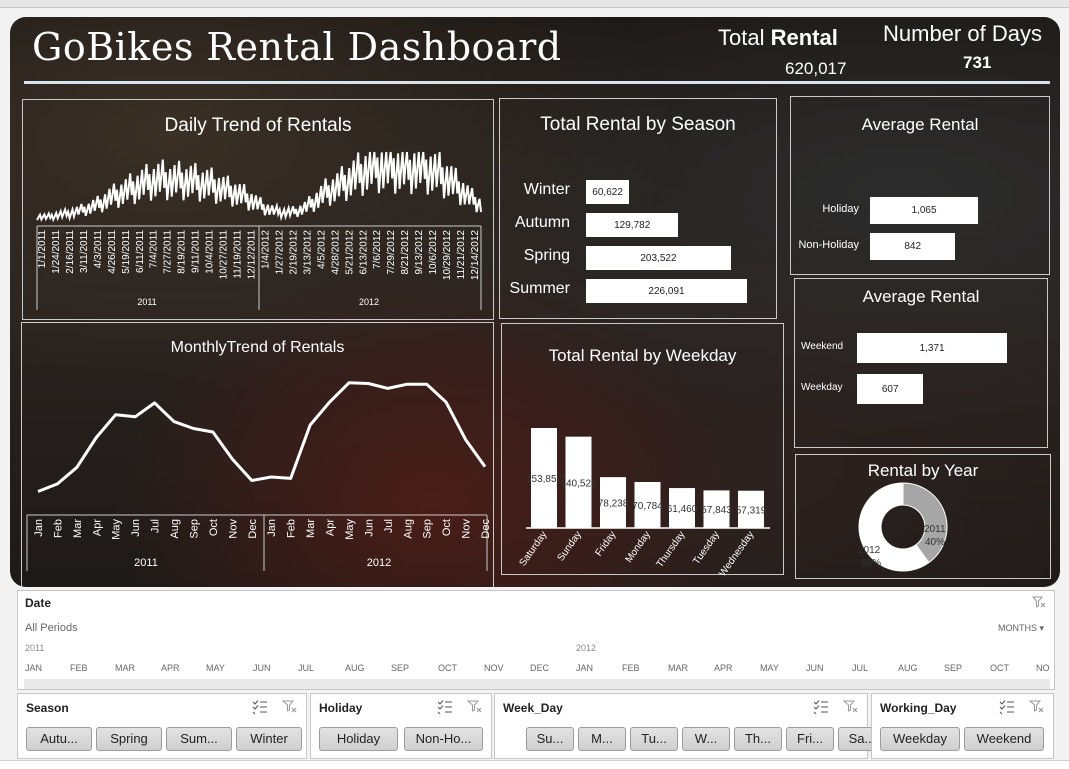 The image size is (1069, 769). Describe the element at coordinates (540, 668) in the screenshot. I see `timeline-month-label: DEC` at that location.